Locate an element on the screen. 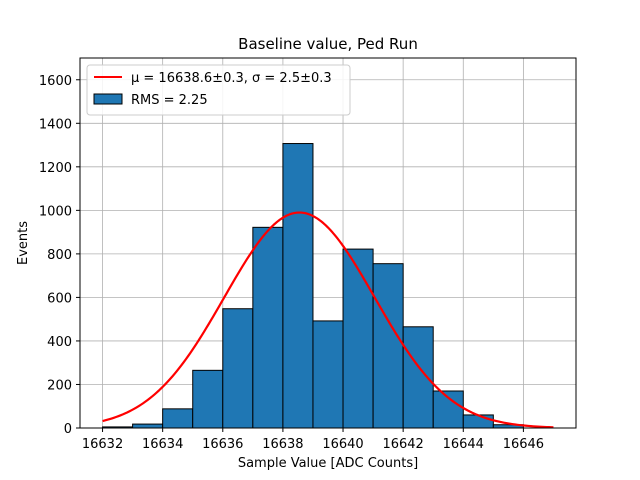 The image size is (640, 480). x-tick-label: 16642 is located at coordinates (402, 444).